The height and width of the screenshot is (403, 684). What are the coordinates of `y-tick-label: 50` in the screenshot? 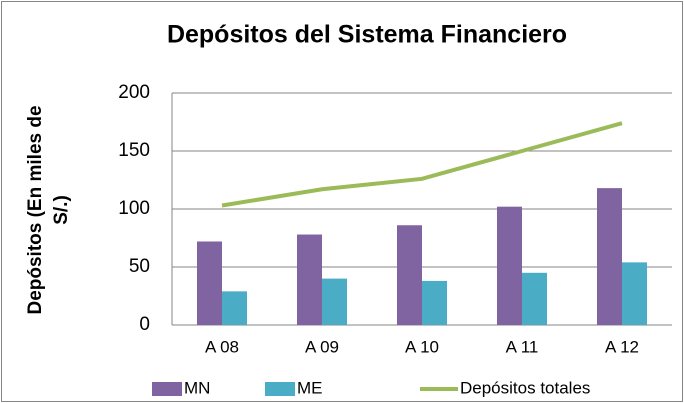 It's located at (139, 266).